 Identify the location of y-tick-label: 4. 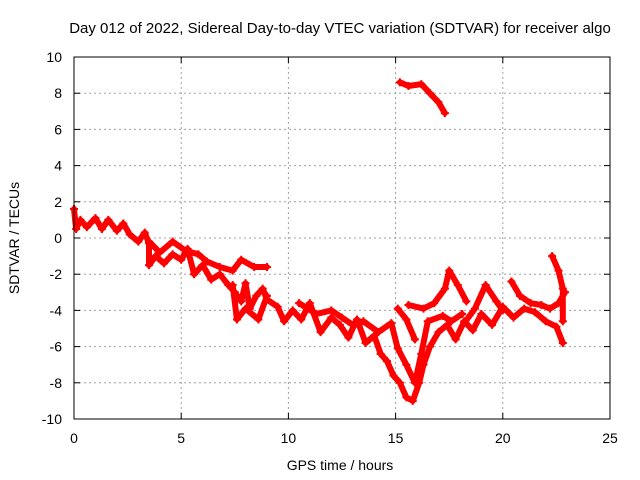
(58, 166).